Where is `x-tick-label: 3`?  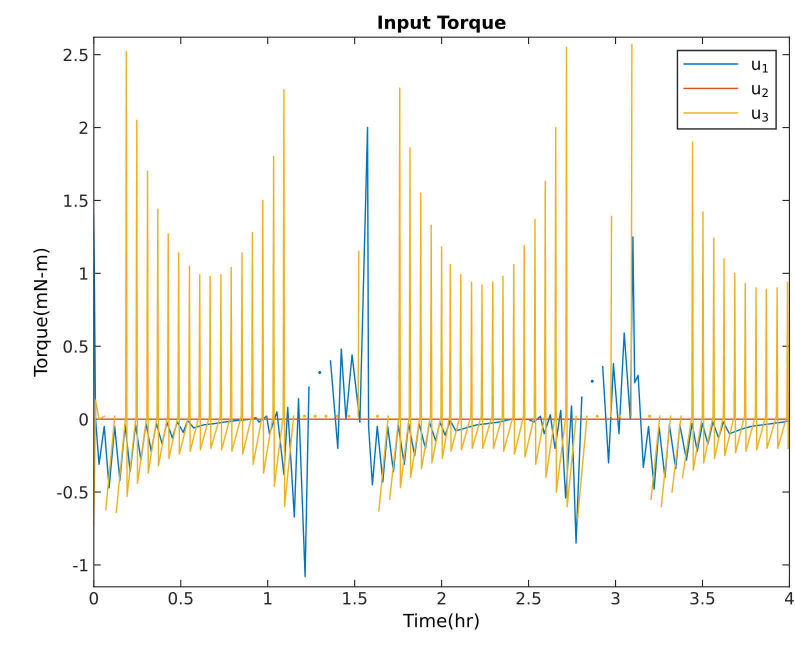
x-tick-label: 3 is located at coordinates (615, 598).